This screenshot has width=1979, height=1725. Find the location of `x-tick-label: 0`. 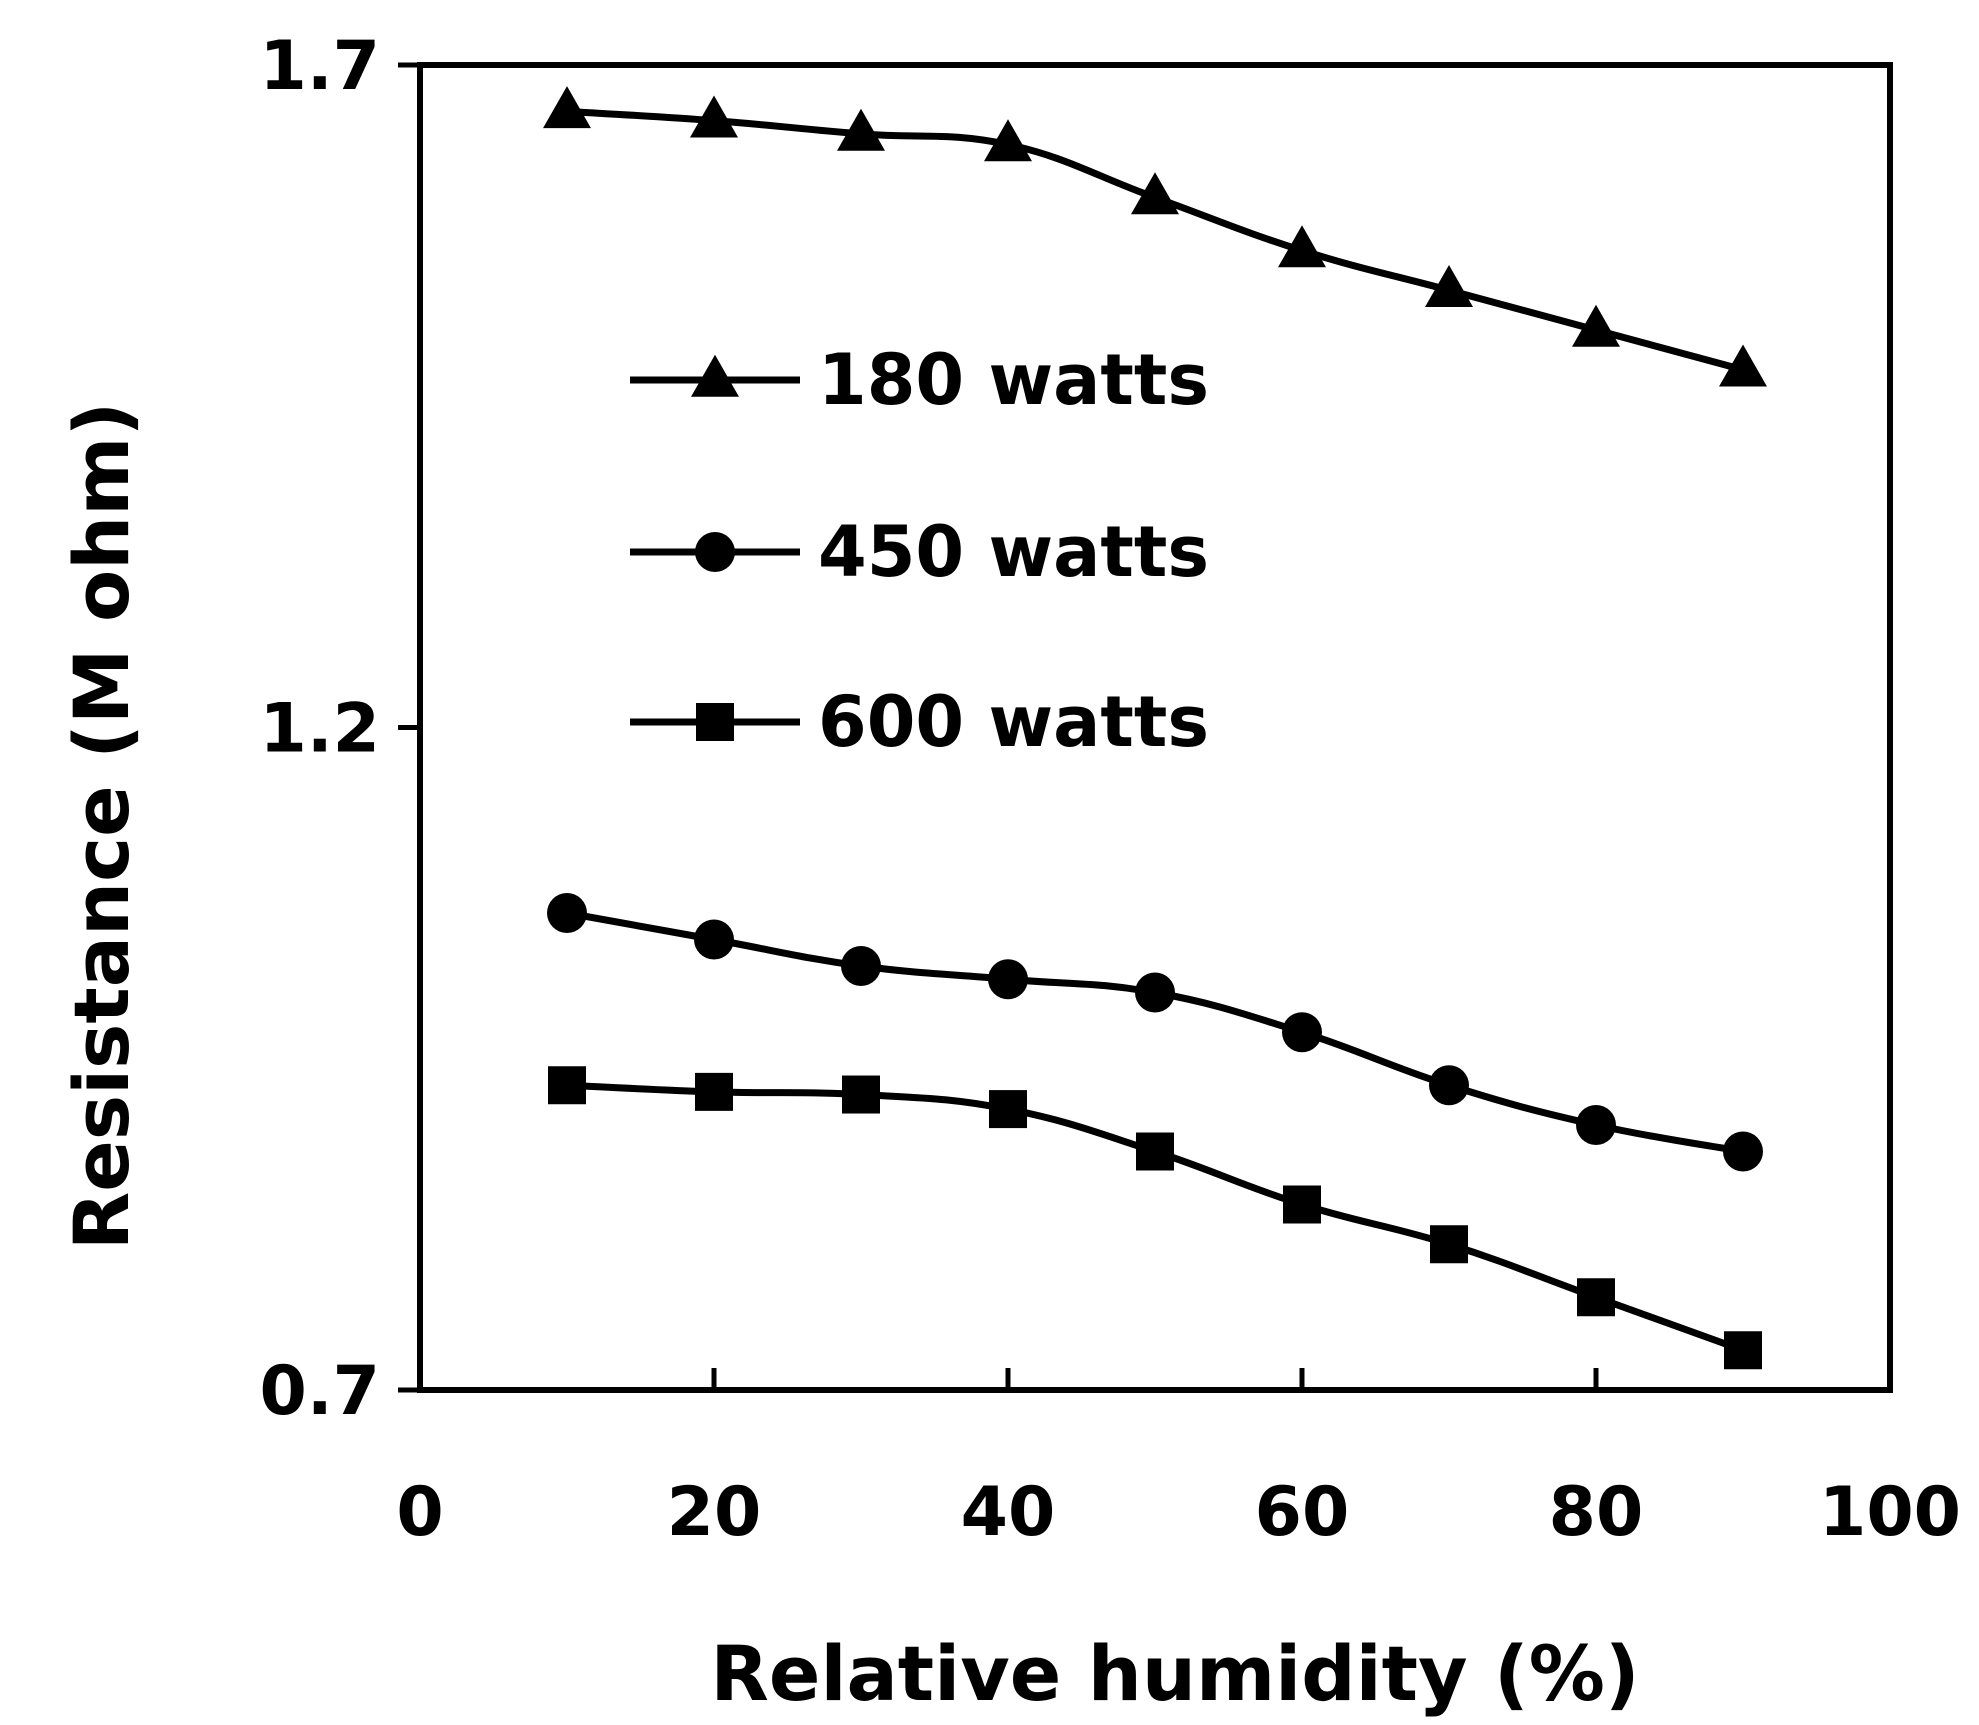

x-tick-label: 0 is located at coordinates (419, 1512).